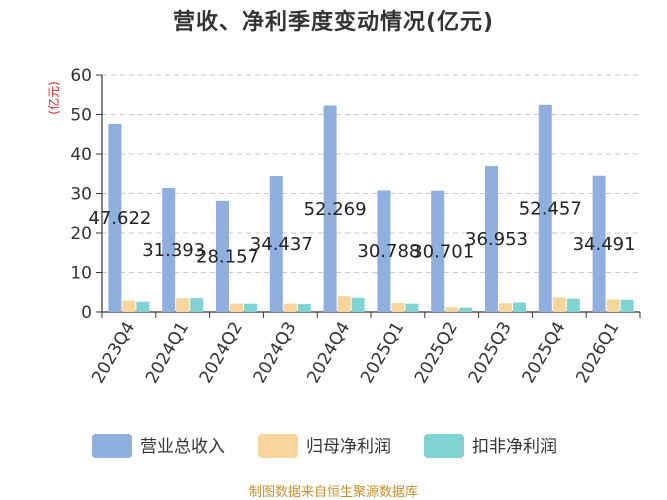 This screenshot has width=667, height=500. I want to click on y-tick-label: 0, so click(86, 313).